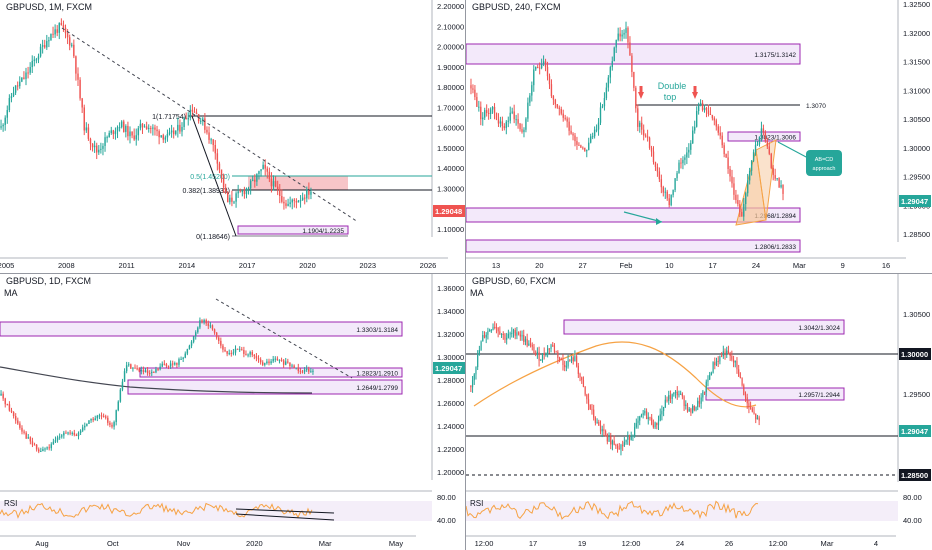 Image resolution: width=932 pixels, height=550 pixels. What do you see at coordinates (450, 107) in the screenshot?
I see `monthly-y-tick: 1.70000` at bounding box center [450, 107].